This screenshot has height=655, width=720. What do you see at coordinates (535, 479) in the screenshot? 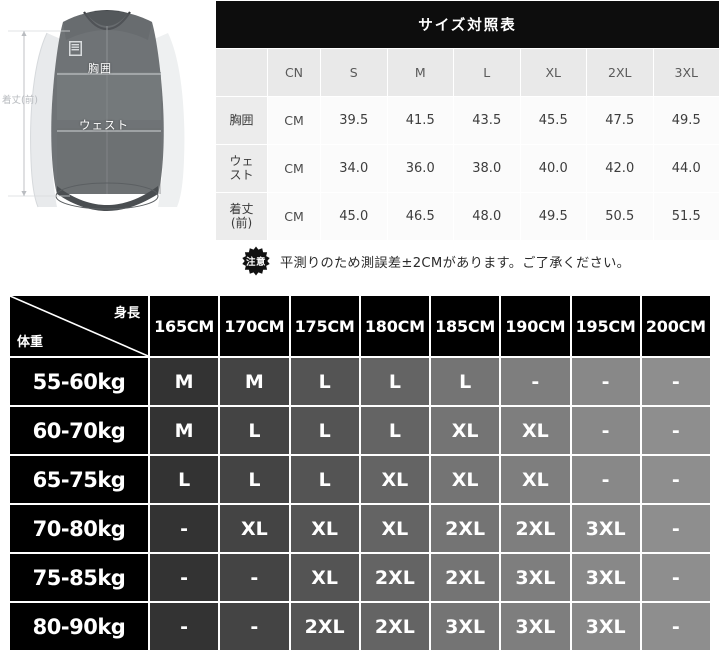
I see `fit-cell-2-5: XL` at bounding box center [535, 479].